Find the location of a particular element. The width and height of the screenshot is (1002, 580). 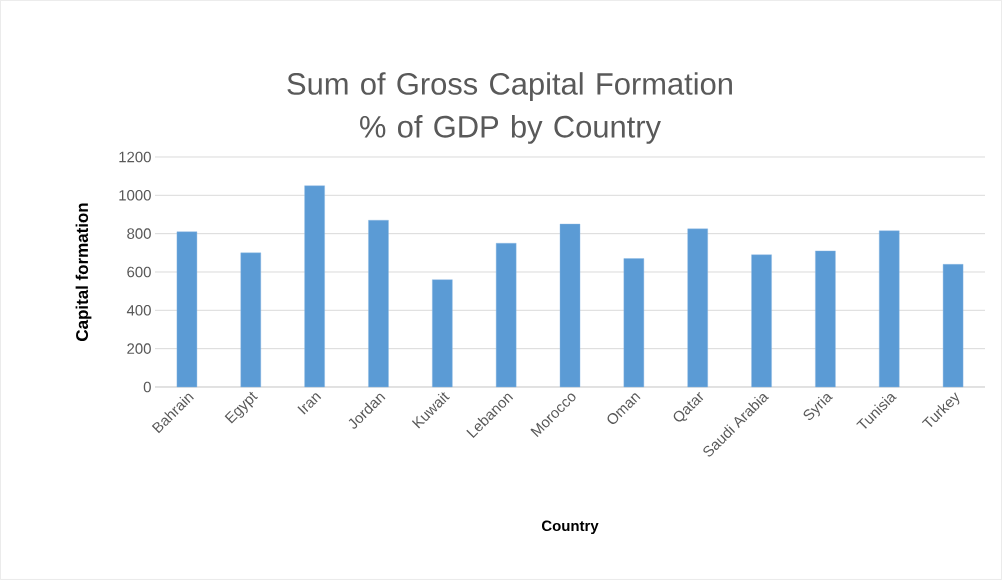

y-tick-label: 400 is located at coordinates (138, 310).